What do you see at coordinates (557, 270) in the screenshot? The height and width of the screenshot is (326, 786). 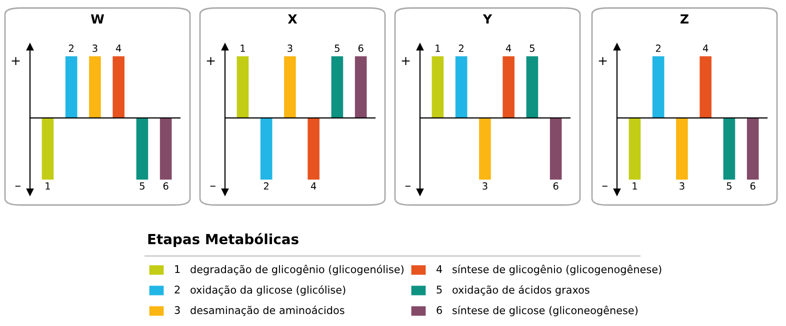 I see `text: síntese de glicogênio (glicogenogênese)` at bounding box center [557, 270].